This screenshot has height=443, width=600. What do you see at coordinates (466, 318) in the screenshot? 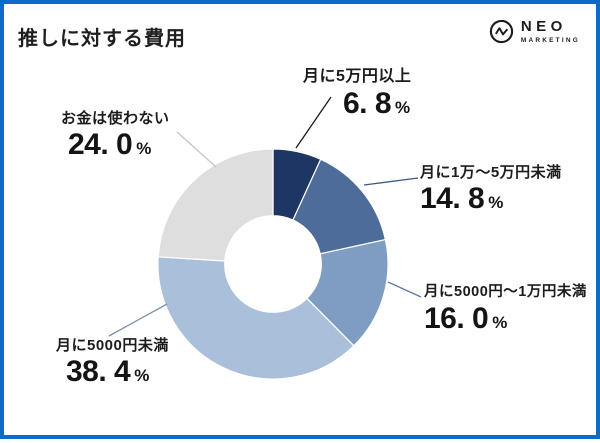
I see `segment-value-5k-to-10k: 16. 0%` at bounding box center [466, 318].